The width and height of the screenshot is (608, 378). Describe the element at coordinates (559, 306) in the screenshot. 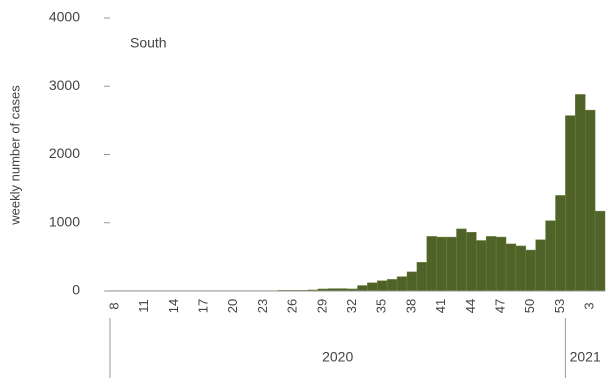

I see `x-tick-label: 53` at that location.